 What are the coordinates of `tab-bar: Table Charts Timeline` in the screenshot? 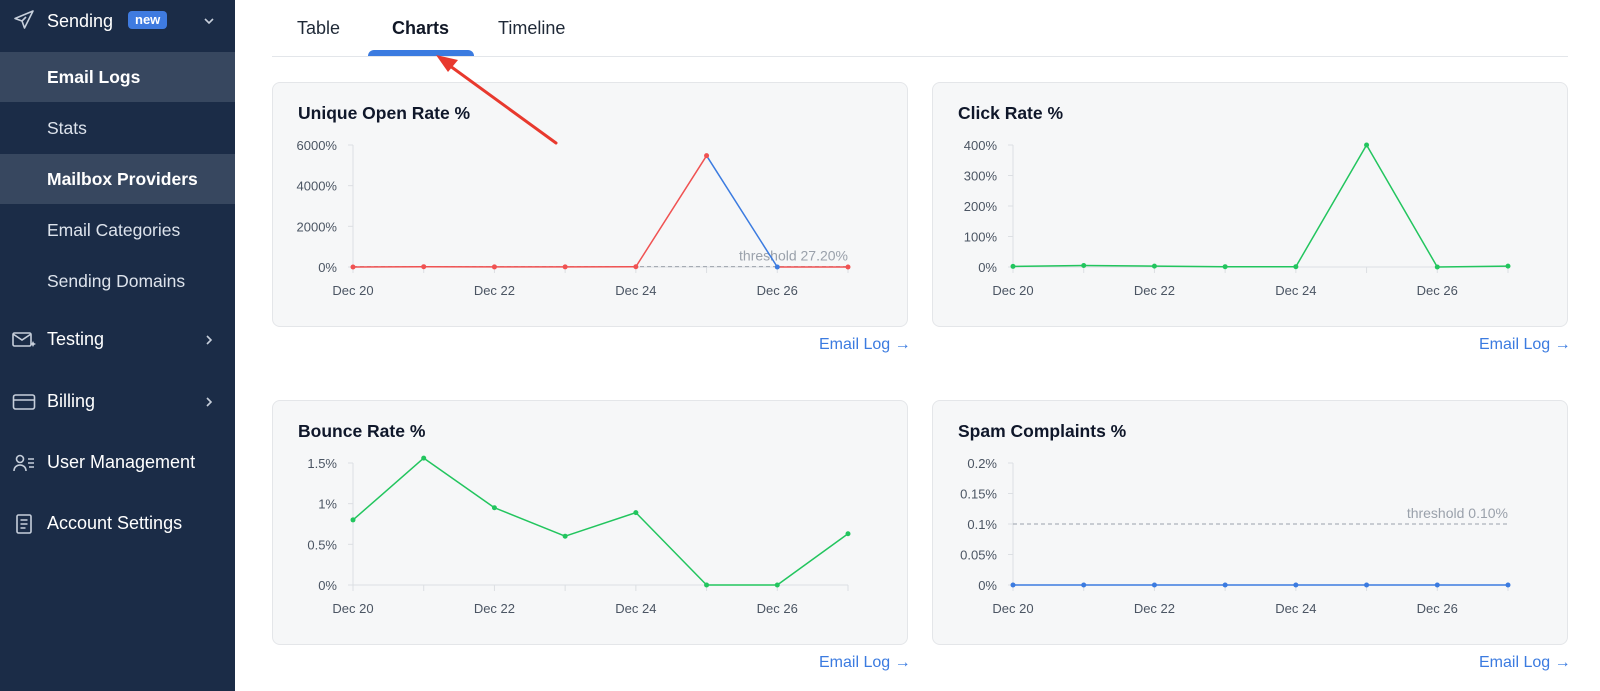 It's located at (920, 28).